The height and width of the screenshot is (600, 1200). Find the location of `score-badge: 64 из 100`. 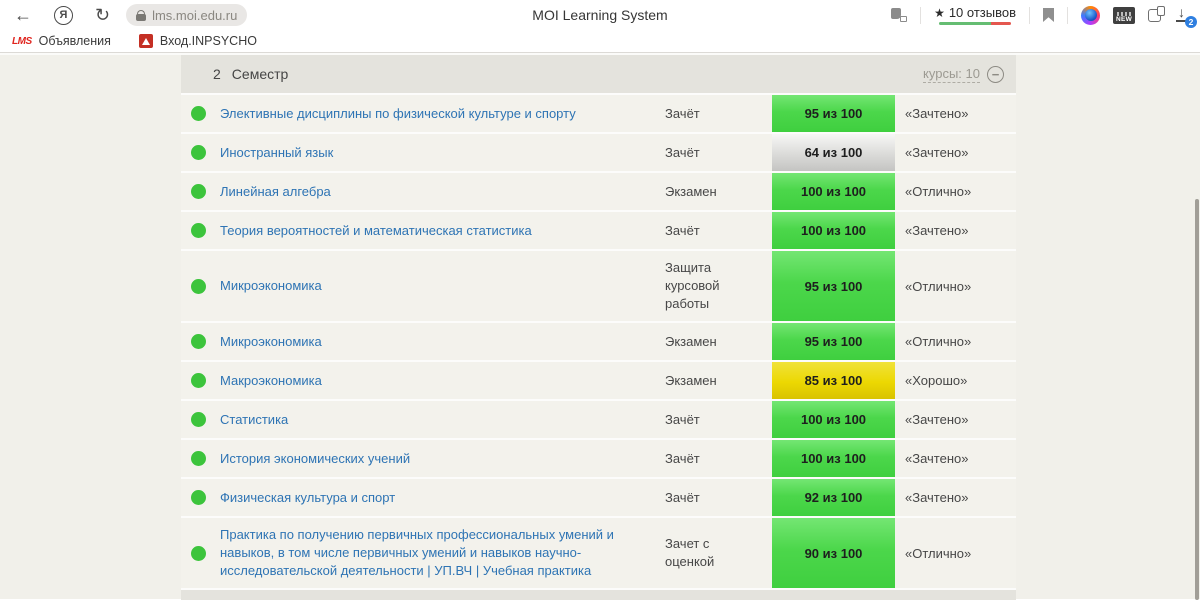

score-badge: 64 из 100 is located at coordinates (833, 152).